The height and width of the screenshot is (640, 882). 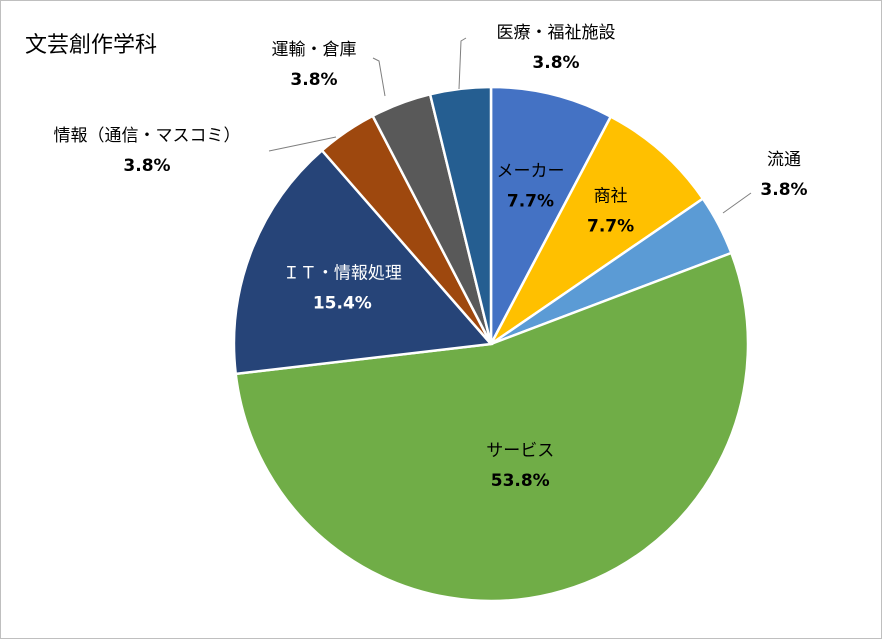 I want to click on slice-label: ＩＴ・情報処理, so click(x=342, y=274).